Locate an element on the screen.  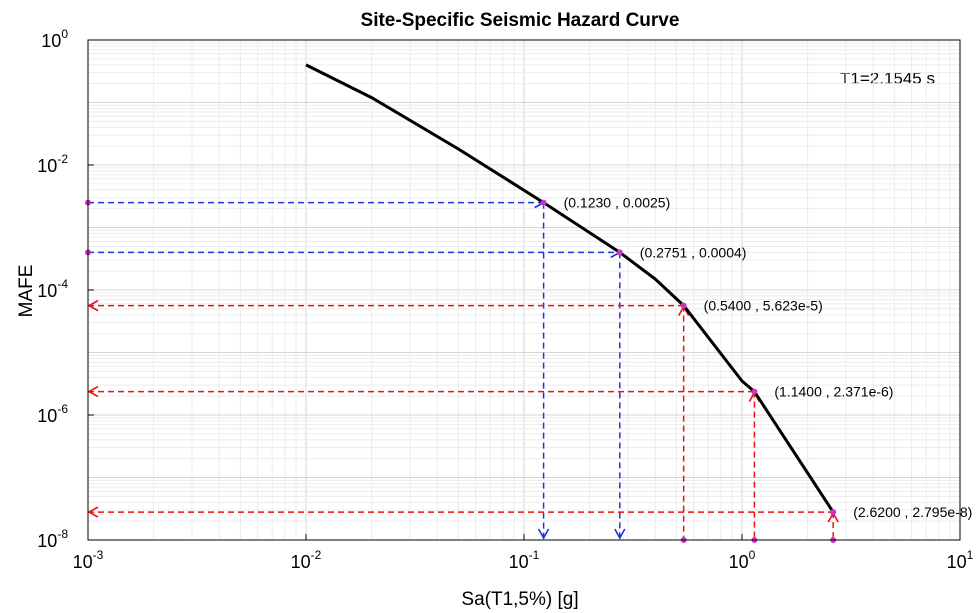
x-tick-label: 10⁻² is located at coordinates (306, 560).